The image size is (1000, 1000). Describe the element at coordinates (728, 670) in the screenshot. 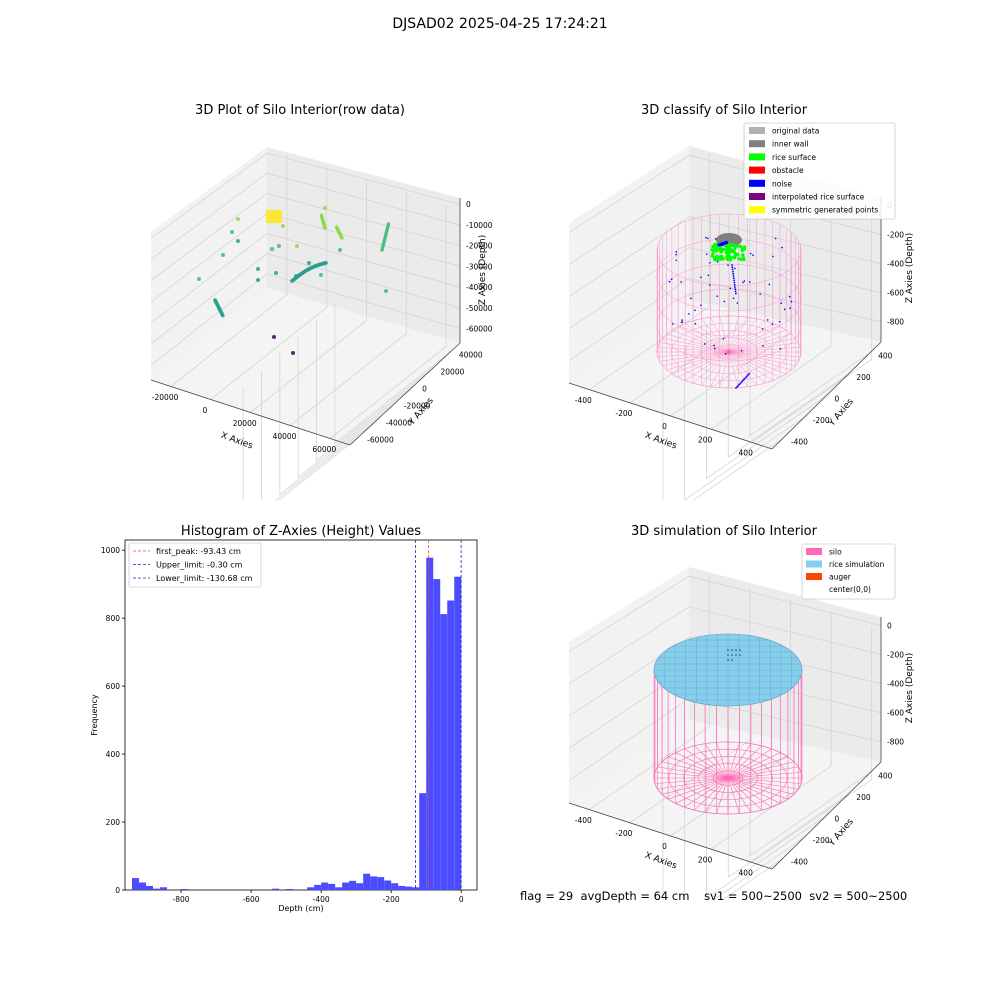

I see `rice-simulation-surface` at that location.